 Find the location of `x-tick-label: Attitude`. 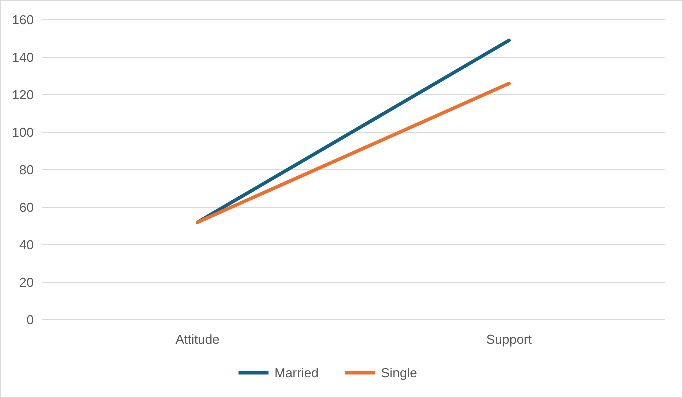

x-tick-label: Attitude is located at coordinates (198, 339).